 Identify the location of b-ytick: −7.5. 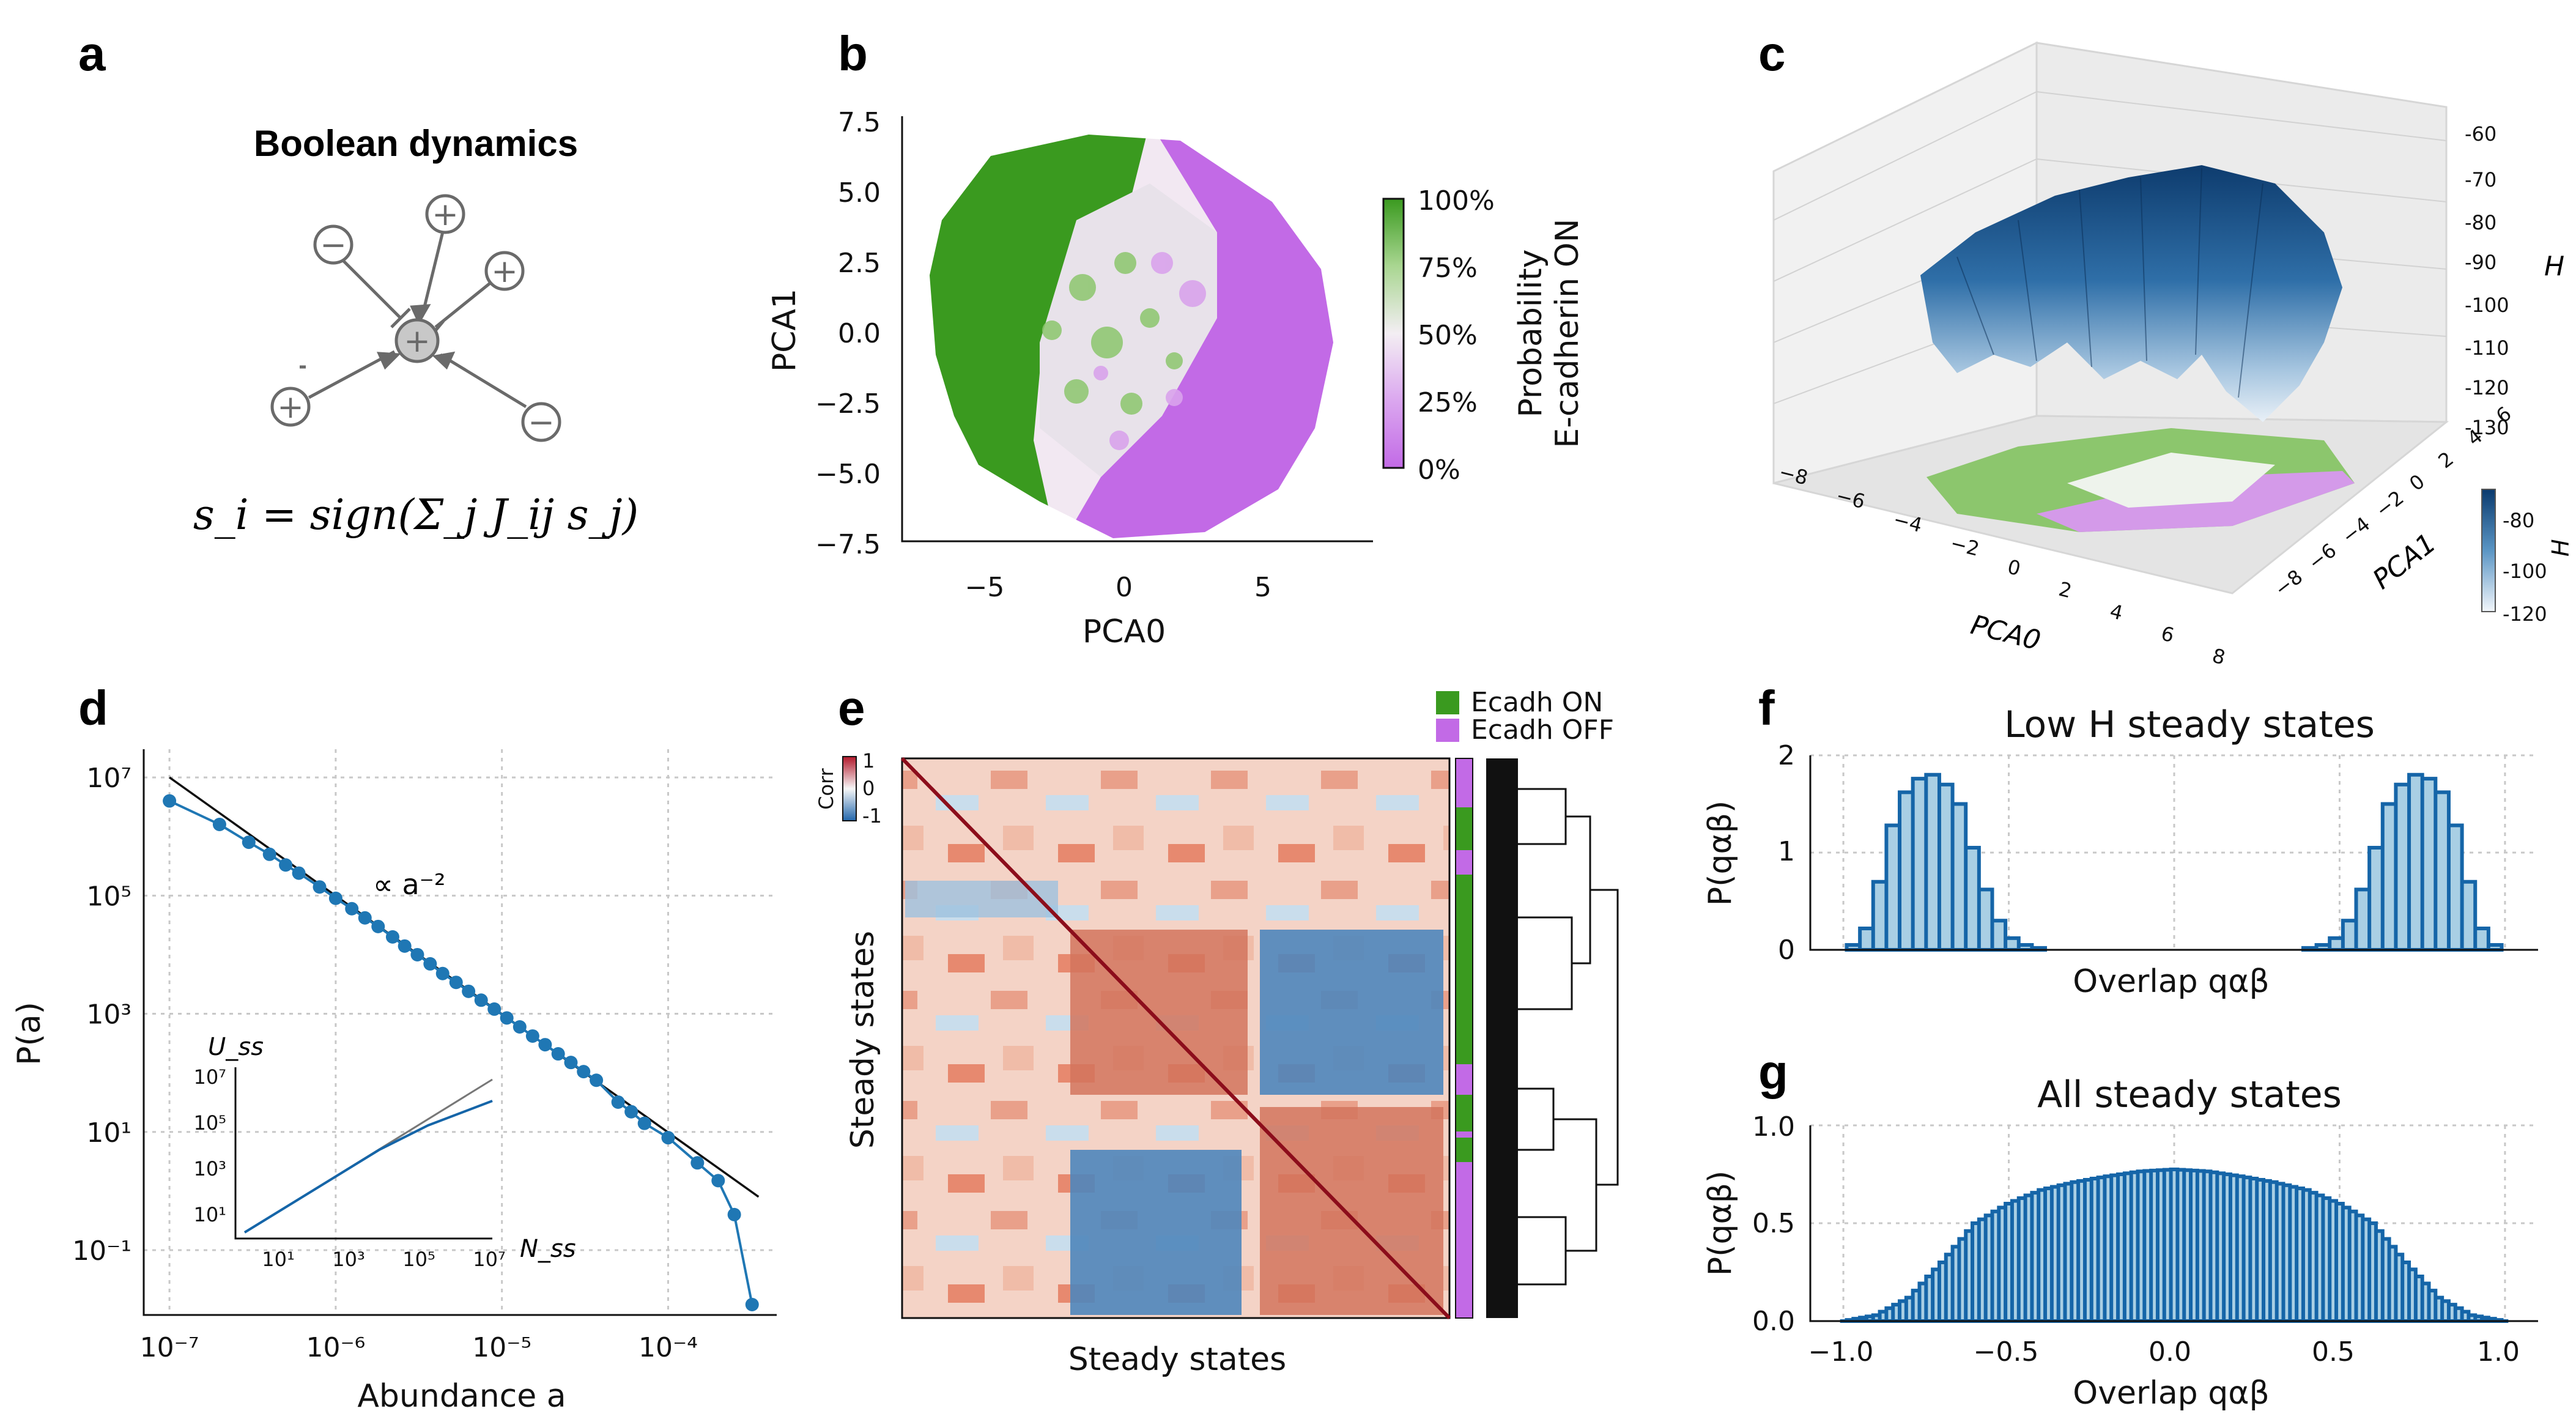
(848, 544).